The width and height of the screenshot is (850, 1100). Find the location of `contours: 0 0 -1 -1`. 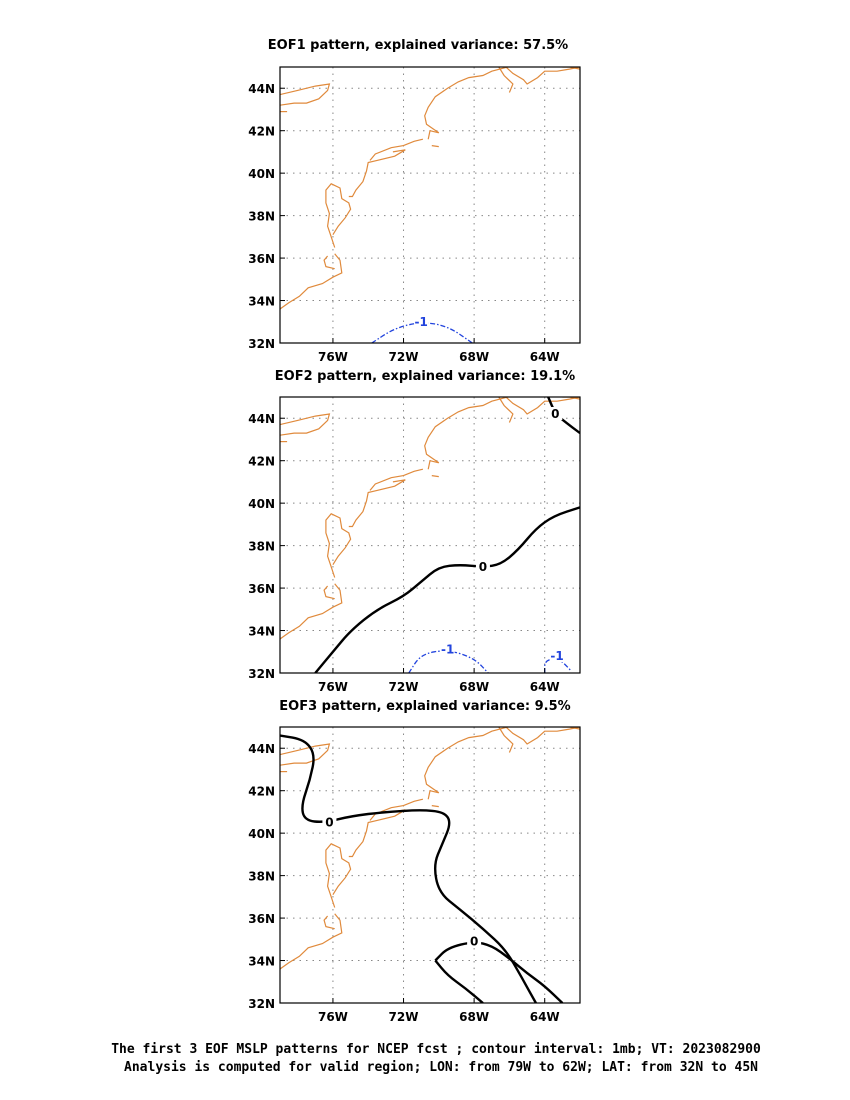

contours: 0 0 -1 -1 is located at coordinates (447, 535).